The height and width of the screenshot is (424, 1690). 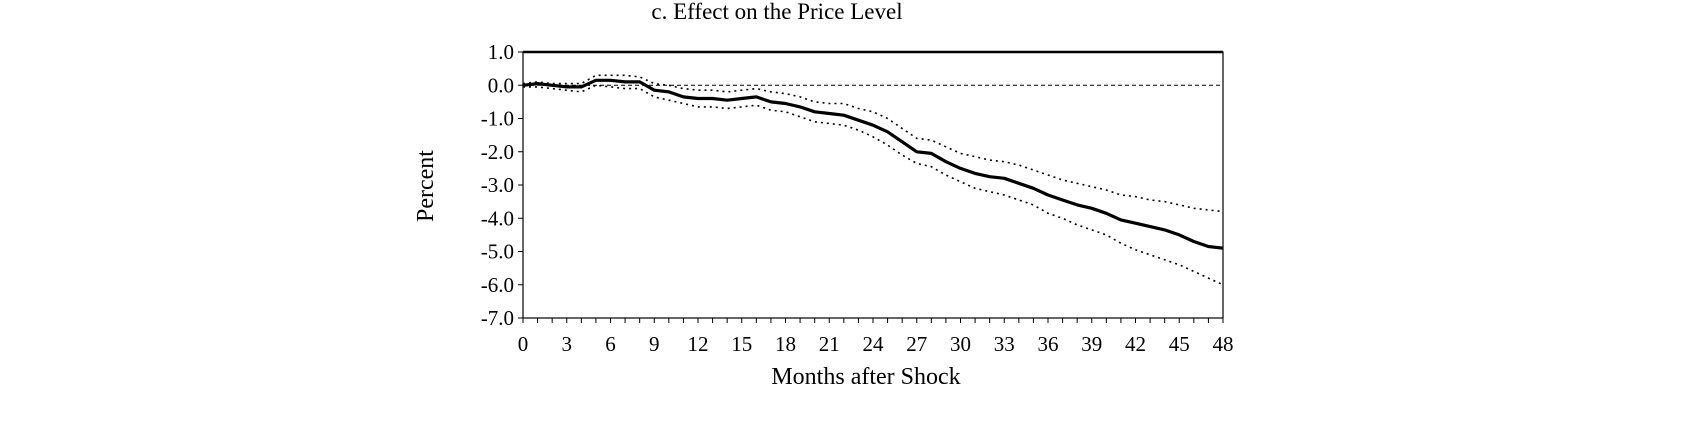 I want to click on x-tick-label: 39, so click(x=1091, y=344).